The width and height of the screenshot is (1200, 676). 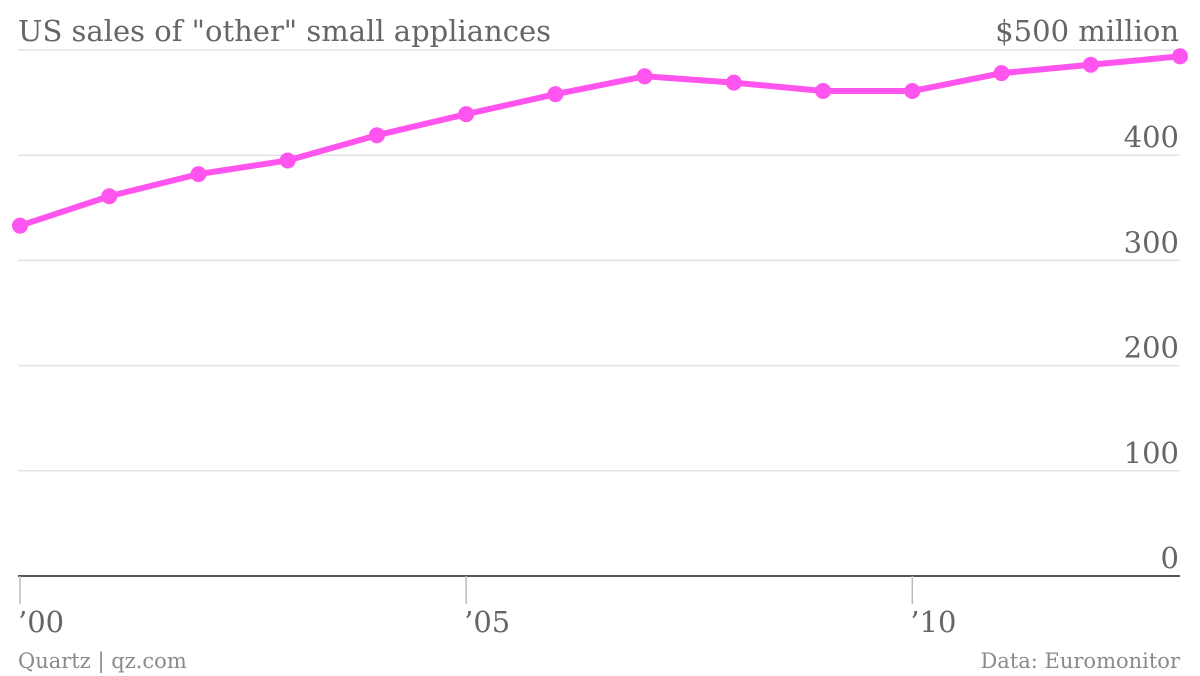 I want to click on data-point-2009, so click(x=823, y=91).